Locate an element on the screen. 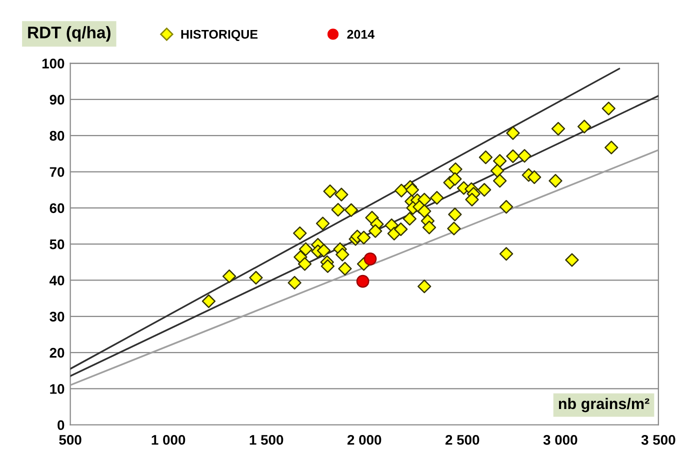  y-tick-label: 40 is located at coordinates (57, 281).